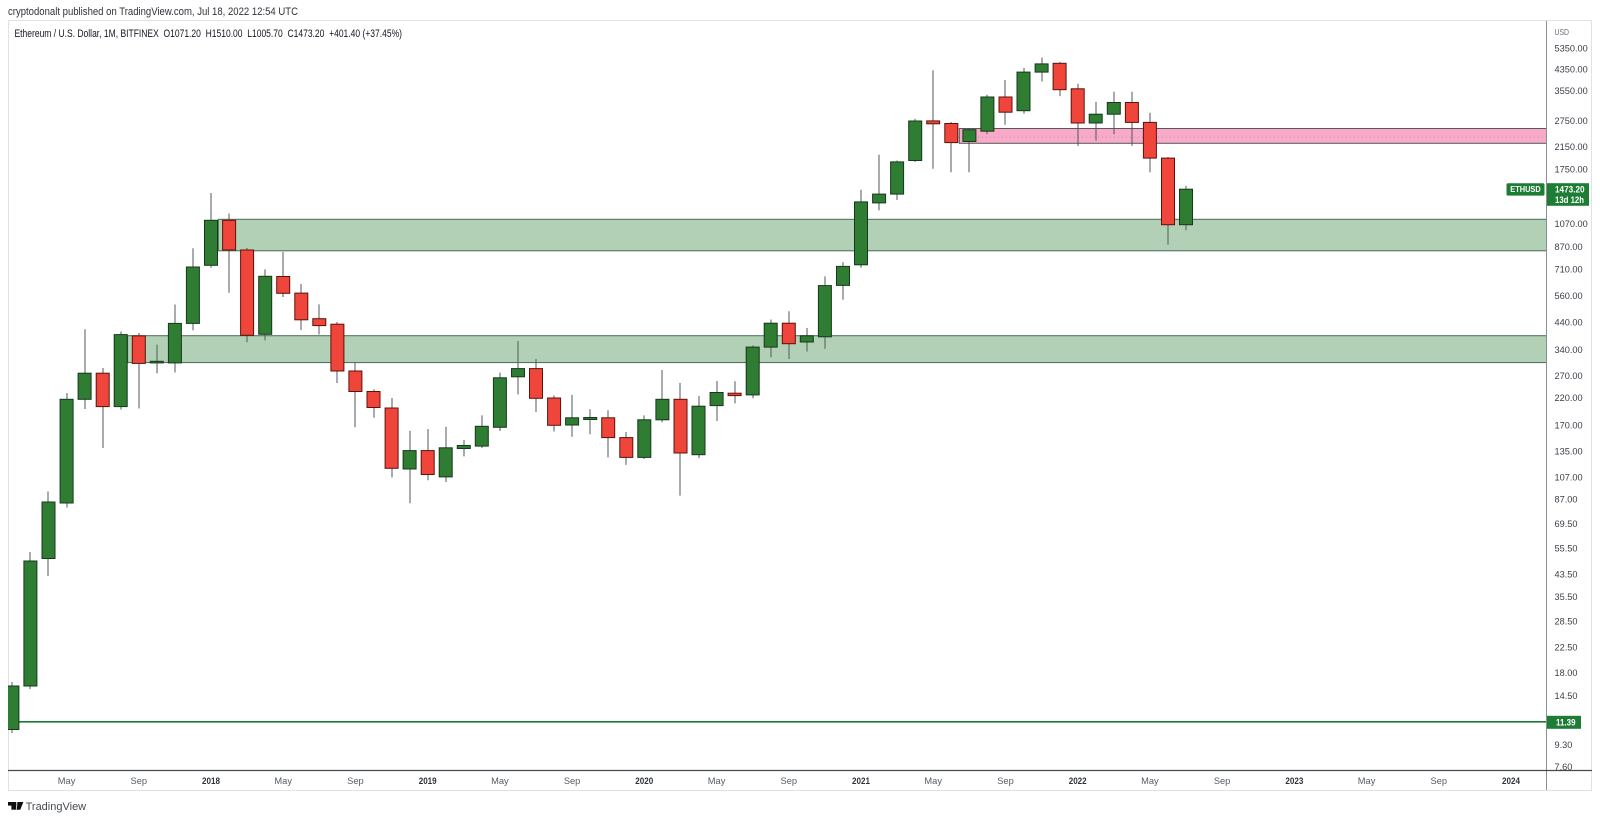 Image resolution: width=1600 pixels, height=820 pixels. What do you see at coordinates (861, 781) in the screenshot?
I see `svg-text: 2021` at bounding box center [861, 781].